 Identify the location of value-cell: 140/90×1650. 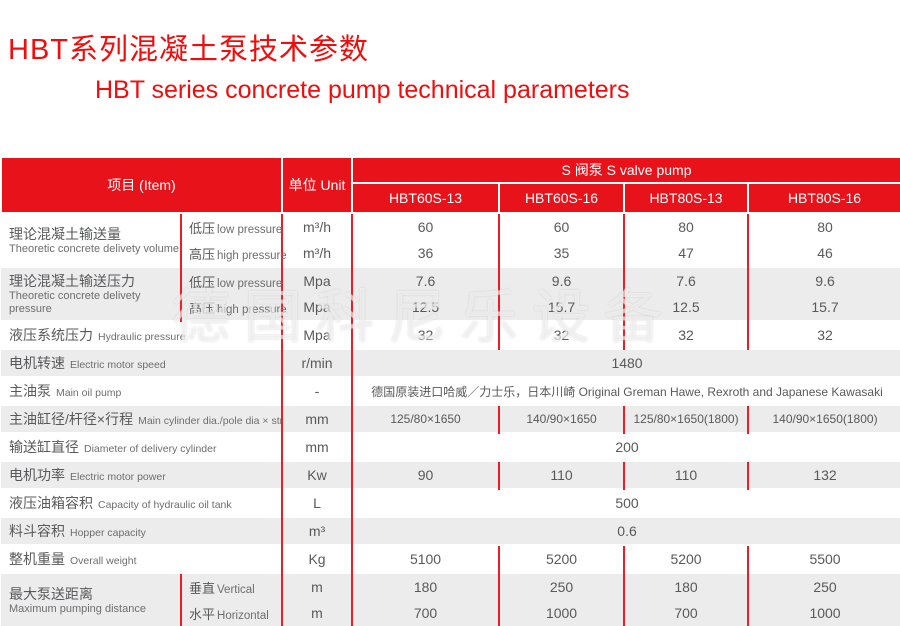
(561, 418).